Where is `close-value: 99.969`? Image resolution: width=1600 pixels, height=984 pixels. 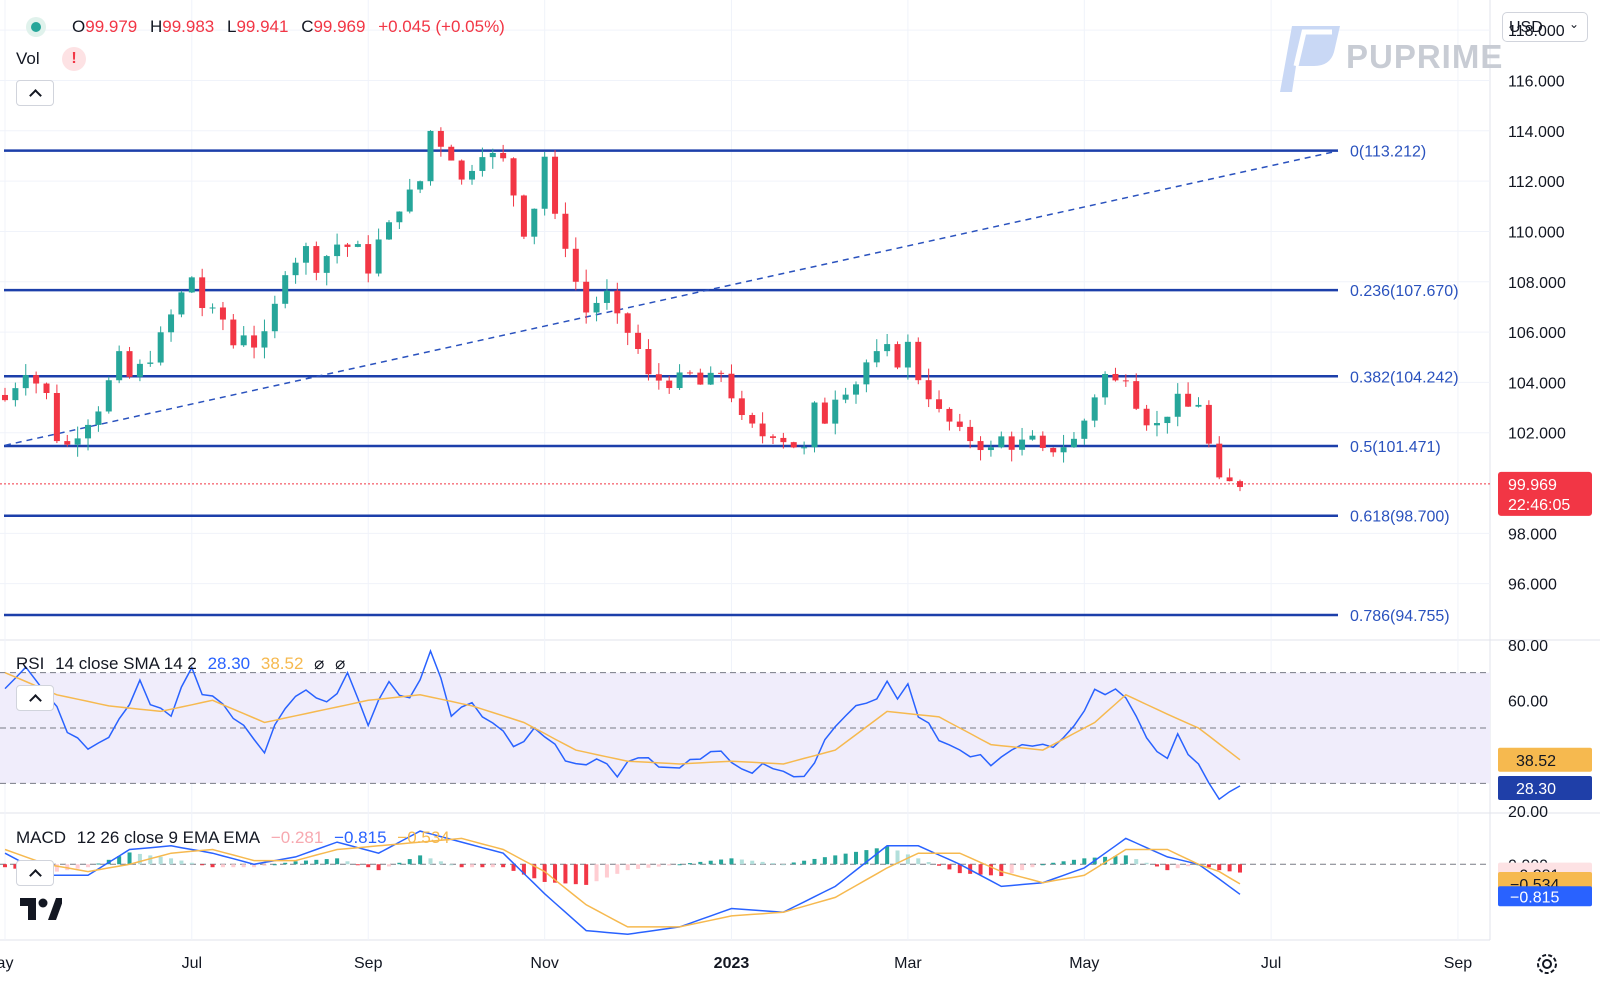 close-value: 99.969 is located at coordinates (339, 26).